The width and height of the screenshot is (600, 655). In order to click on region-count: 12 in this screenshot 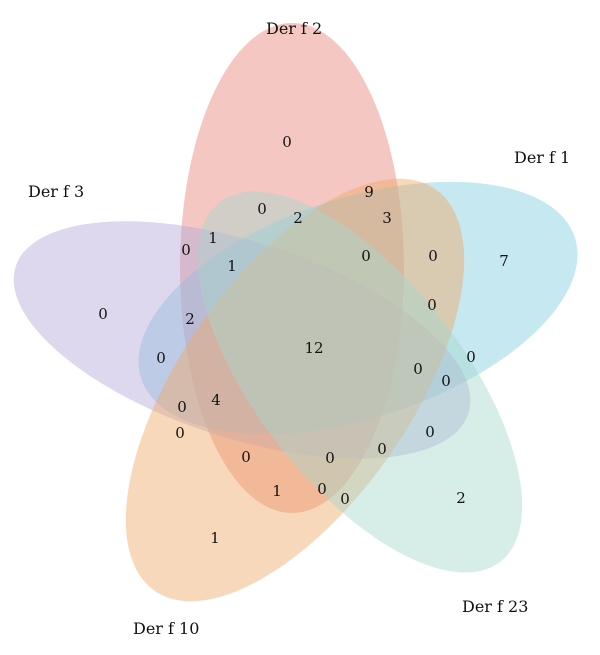, I will do `click(313, 348)`.